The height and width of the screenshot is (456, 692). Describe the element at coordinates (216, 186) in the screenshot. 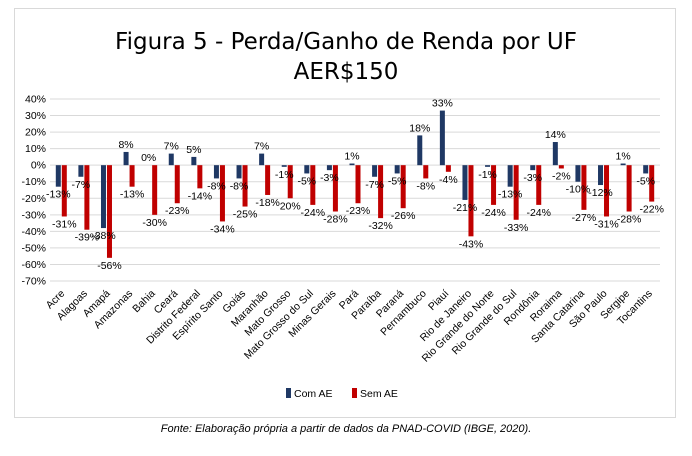

I see `data-label-com-ae: -8%` at that location.